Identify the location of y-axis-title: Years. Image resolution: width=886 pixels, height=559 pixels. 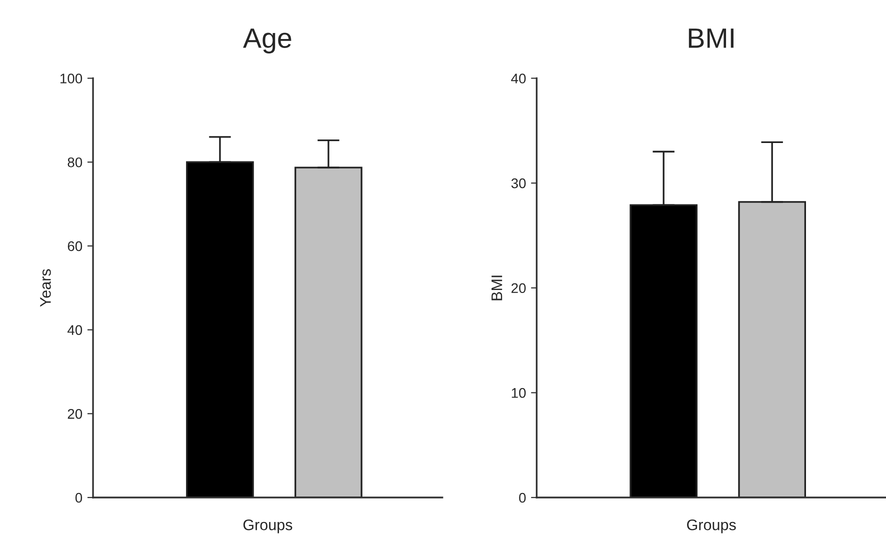
(45, 288).